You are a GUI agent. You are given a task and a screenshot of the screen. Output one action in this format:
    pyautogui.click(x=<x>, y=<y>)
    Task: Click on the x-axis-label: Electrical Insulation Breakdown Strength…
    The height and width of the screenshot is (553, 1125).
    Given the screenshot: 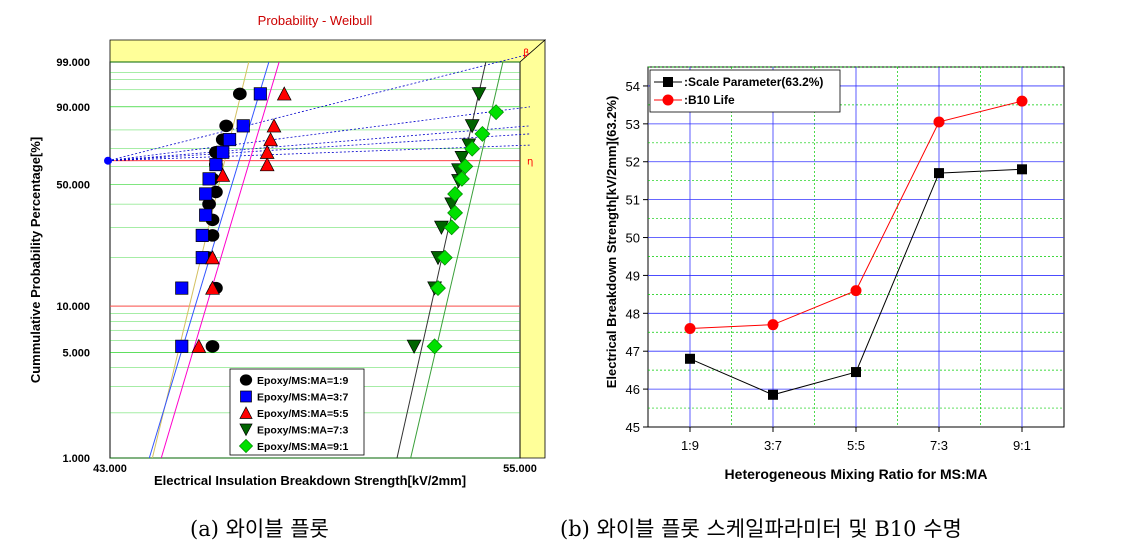 What is the action you would take?
    pyautogui.click(x=310, y=480)
    